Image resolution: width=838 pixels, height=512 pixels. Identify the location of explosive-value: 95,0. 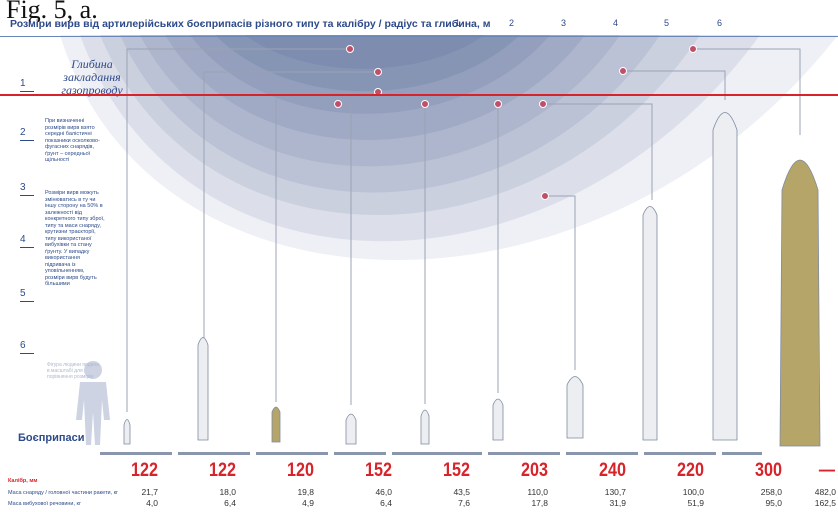
(773, 503).